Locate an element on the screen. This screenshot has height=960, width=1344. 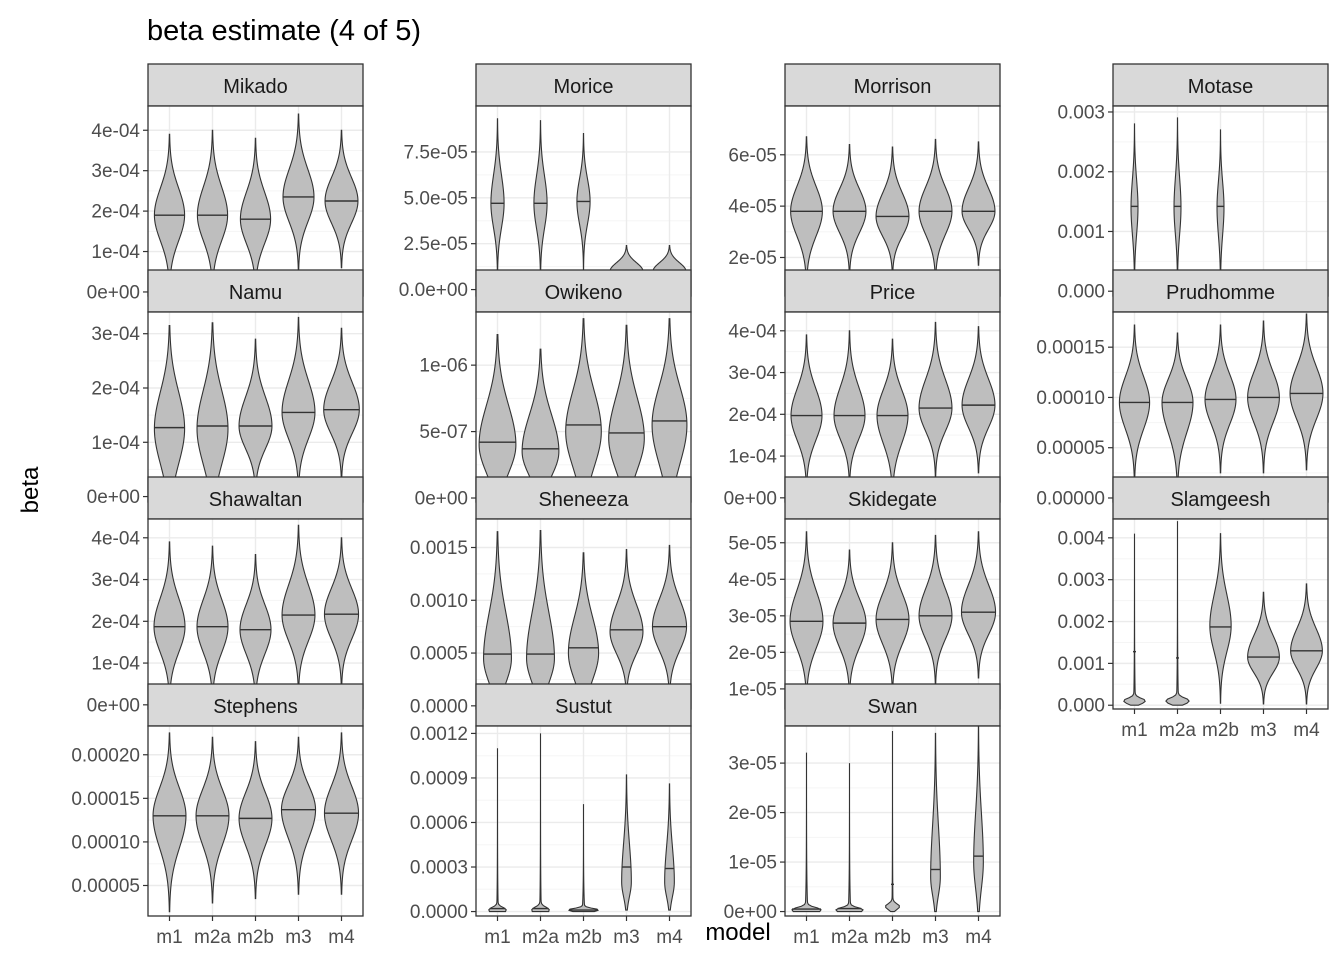
y-tick-label: 0.00000 is located at coordinates (1070, 498).